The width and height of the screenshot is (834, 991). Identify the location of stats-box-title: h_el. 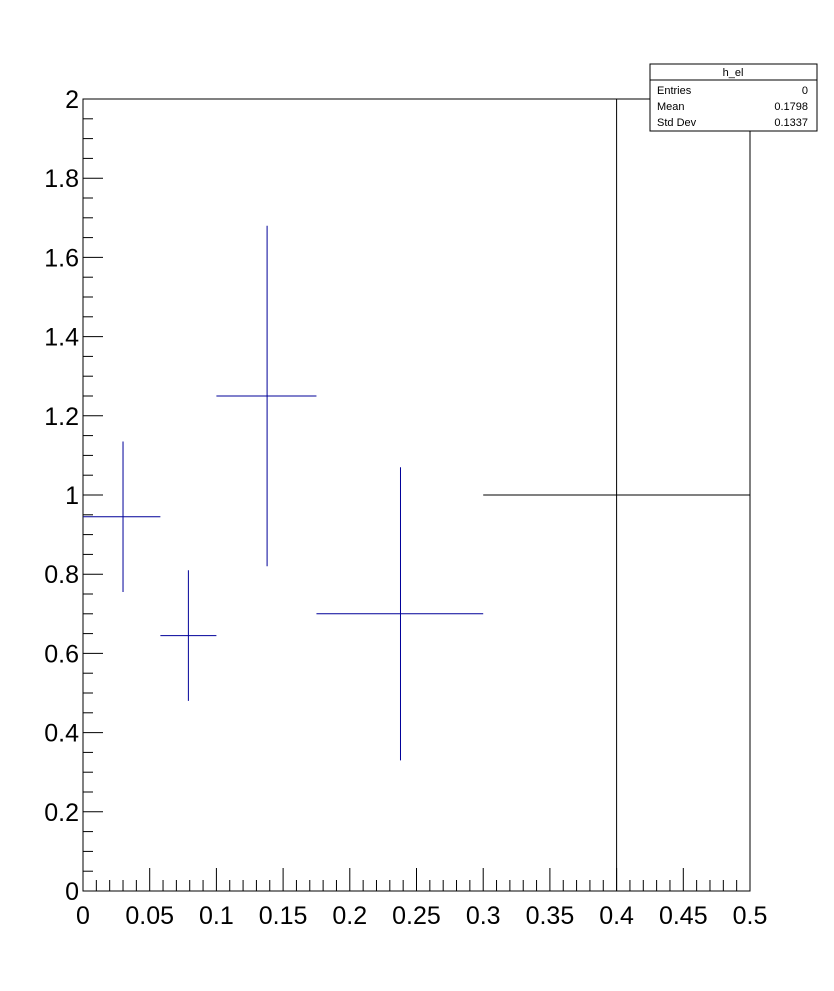
(733, 73).